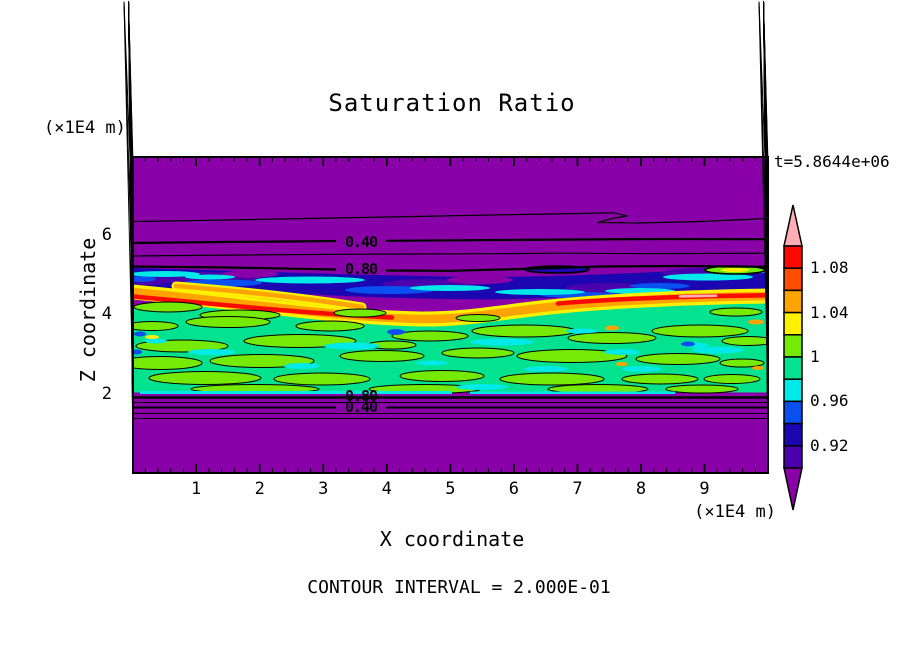 The width and height of the screenshot is (904, 654). What do you see at coordinates (106, 314) in the screenshot?
I see `z-tick-label: 4` at bounding box center [106, 314].